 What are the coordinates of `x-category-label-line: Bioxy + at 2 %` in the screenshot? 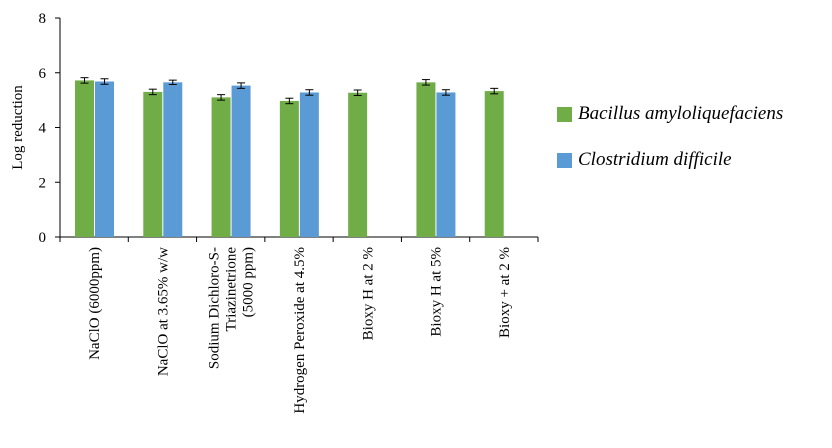 It's located at (505, 292).